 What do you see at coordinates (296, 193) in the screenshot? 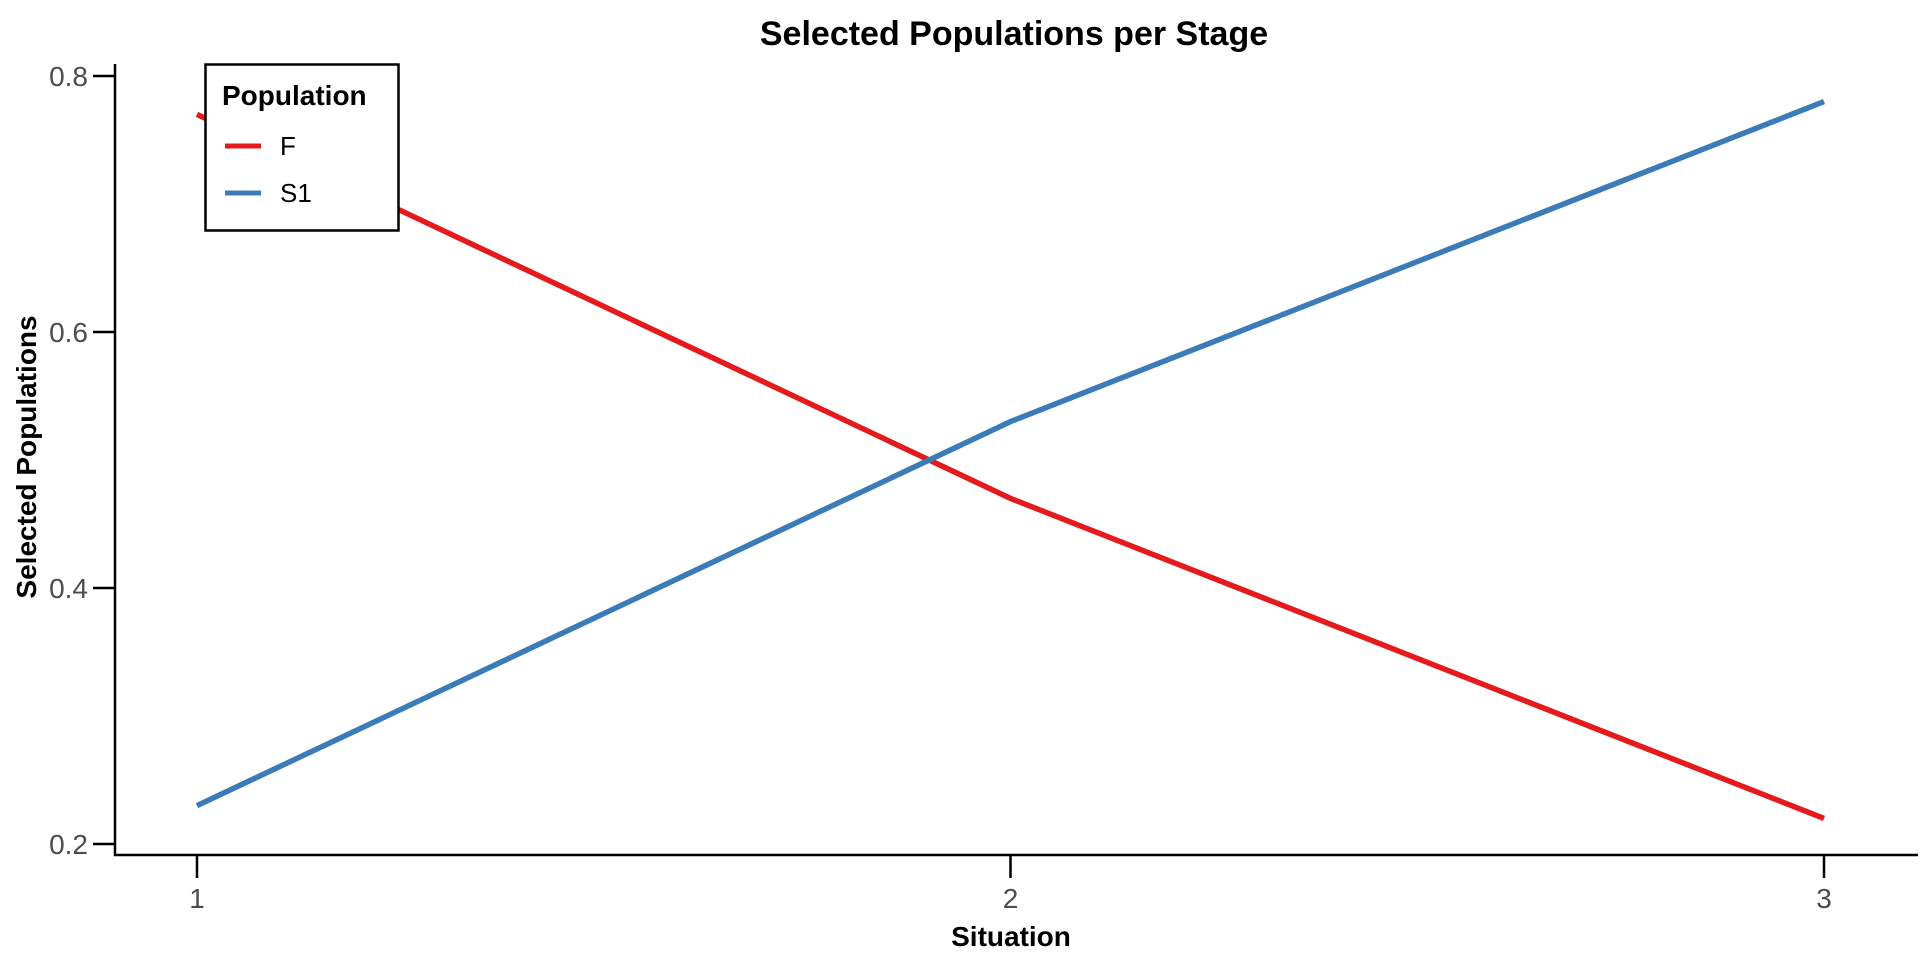
I see `legend-item-label: S1` at bounding box center [296, 193].